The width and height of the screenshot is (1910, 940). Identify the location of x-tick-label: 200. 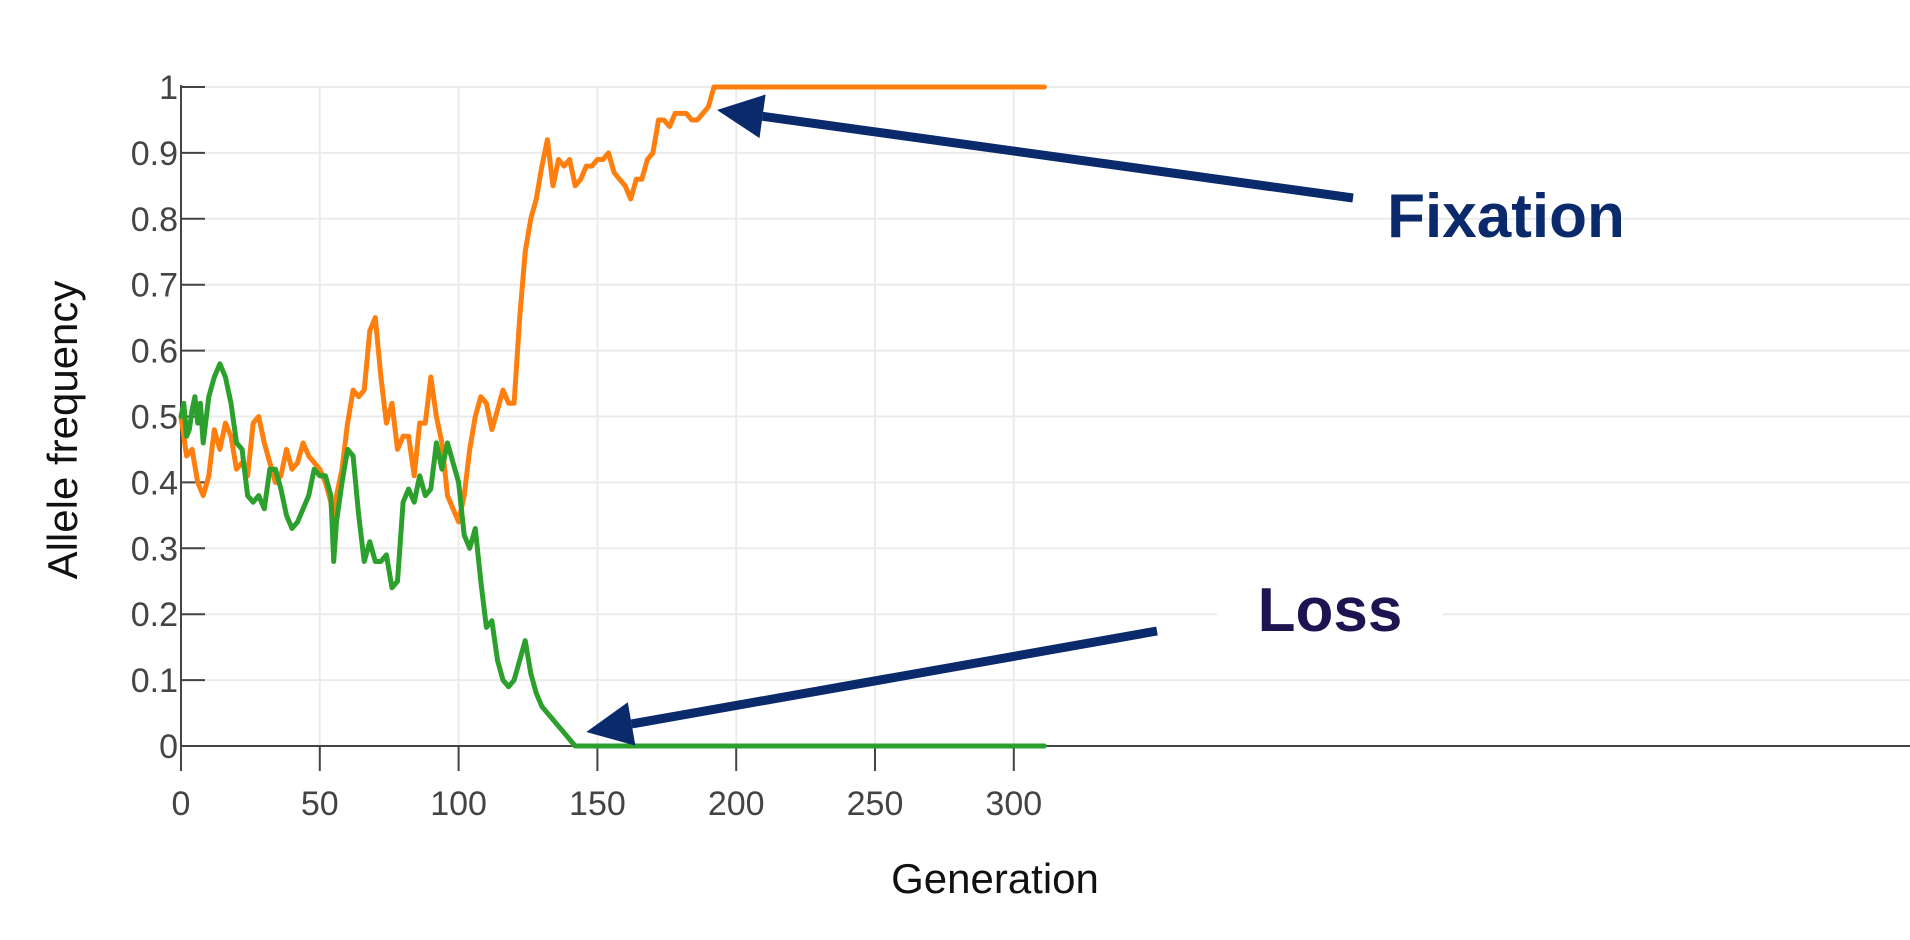
(736, 804).